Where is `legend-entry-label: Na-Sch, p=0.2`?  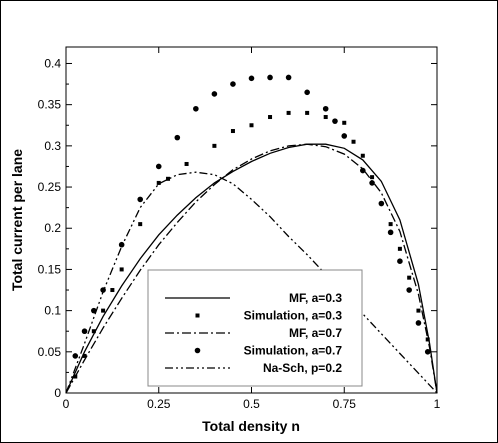
legend-entry-label: Na-Sch, p=0.2 is located at coordinates (302, 368).